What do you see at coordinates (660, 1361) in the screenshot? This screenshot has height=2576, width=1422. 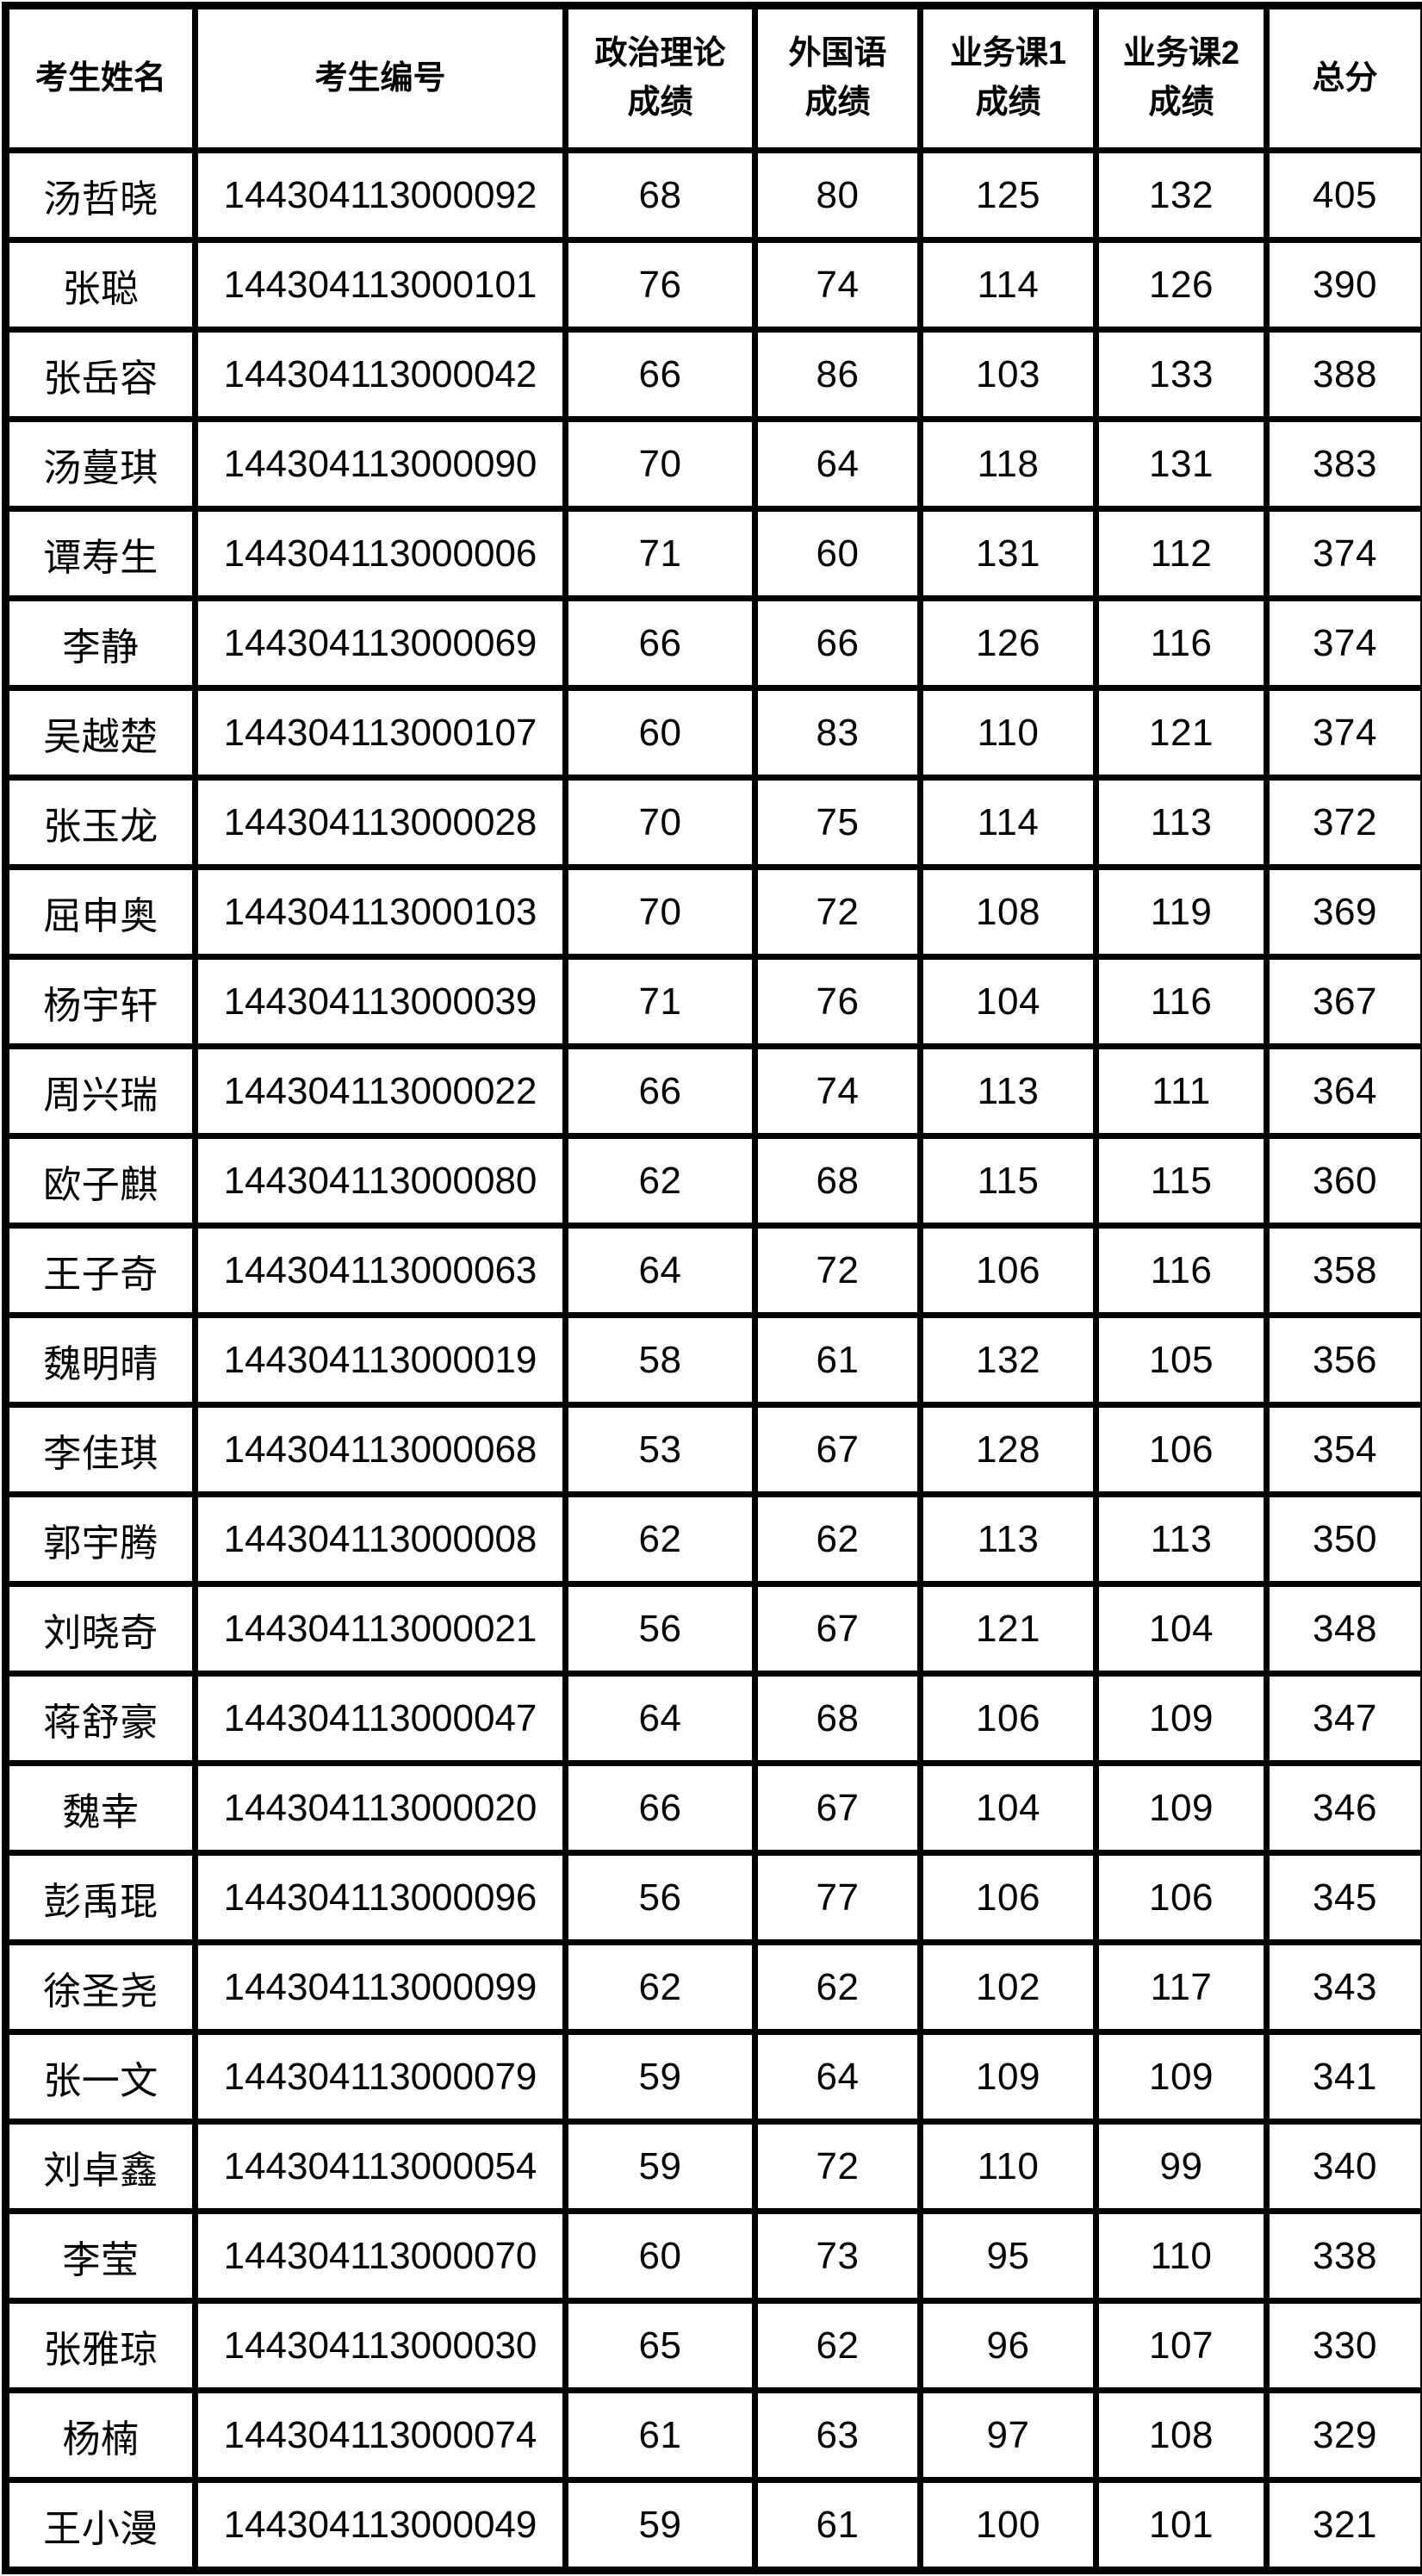 I see `politics-score-cell: 58` at bounding box center [660, 1361].